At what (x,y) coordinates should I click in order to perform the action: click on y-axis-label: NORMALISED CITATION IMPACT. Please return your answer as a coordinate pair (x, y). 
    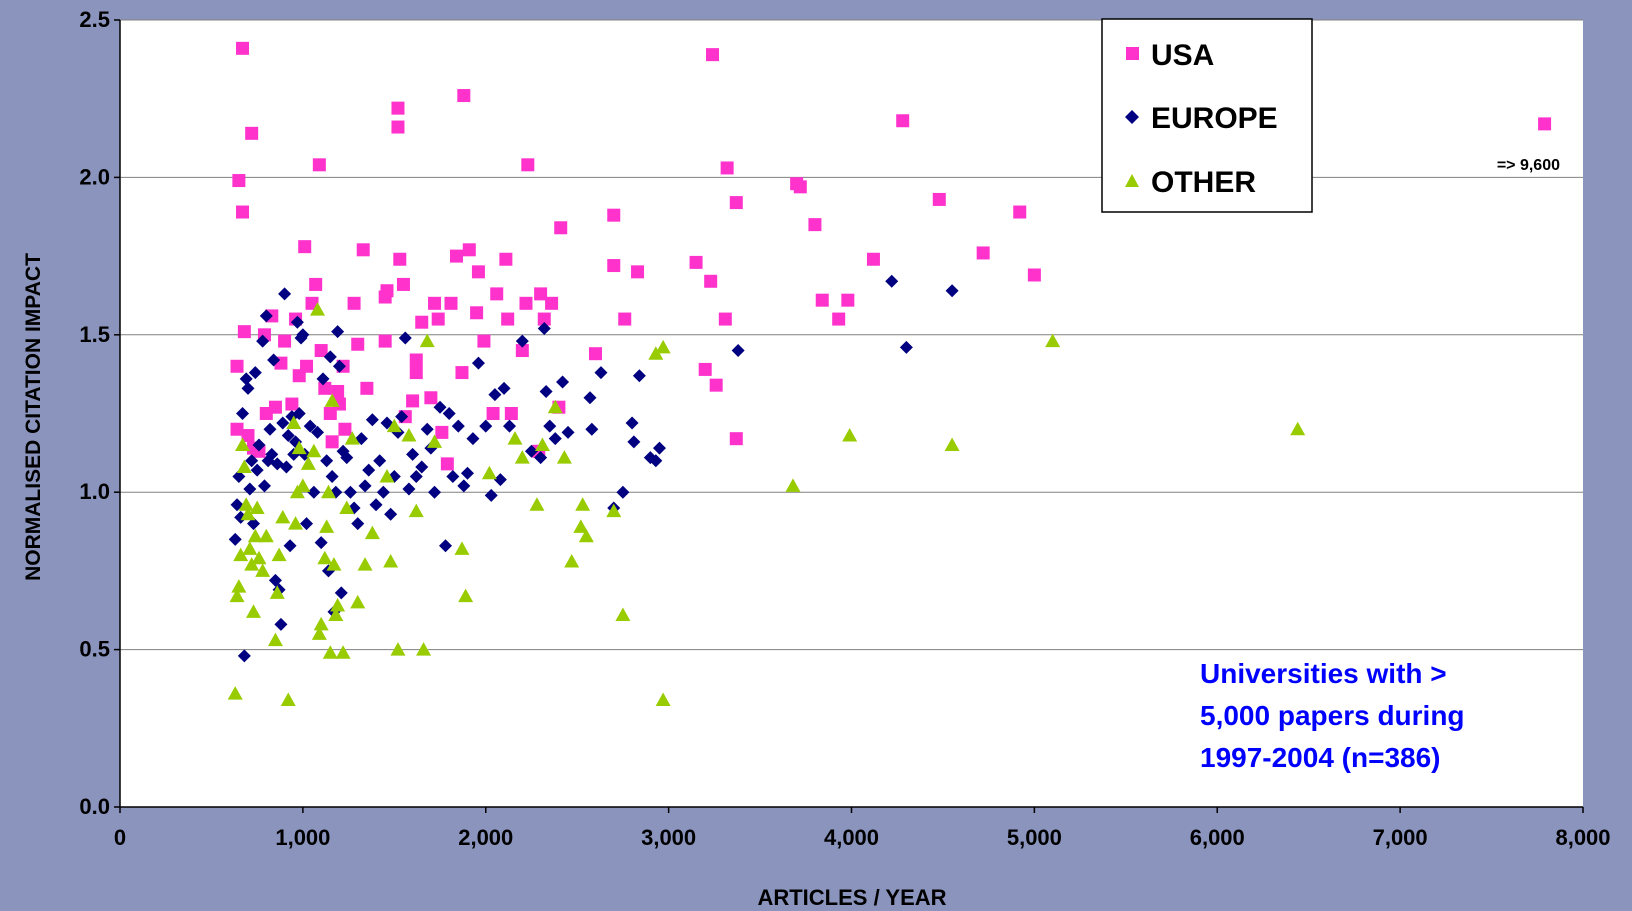
    Looking at the image, I should click on (33, 417).